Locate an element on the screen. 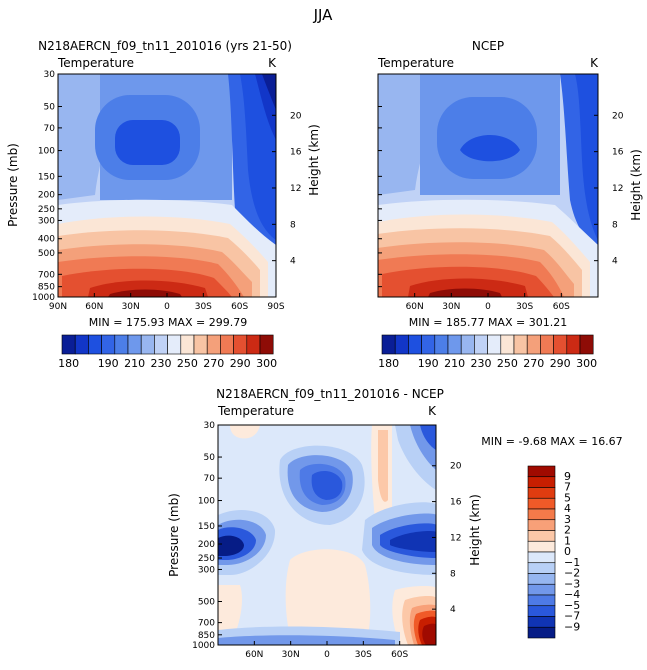 The width and height of the screenshot is (647, 670). colorbar-label: 190 is located at coordinates (108, 363).